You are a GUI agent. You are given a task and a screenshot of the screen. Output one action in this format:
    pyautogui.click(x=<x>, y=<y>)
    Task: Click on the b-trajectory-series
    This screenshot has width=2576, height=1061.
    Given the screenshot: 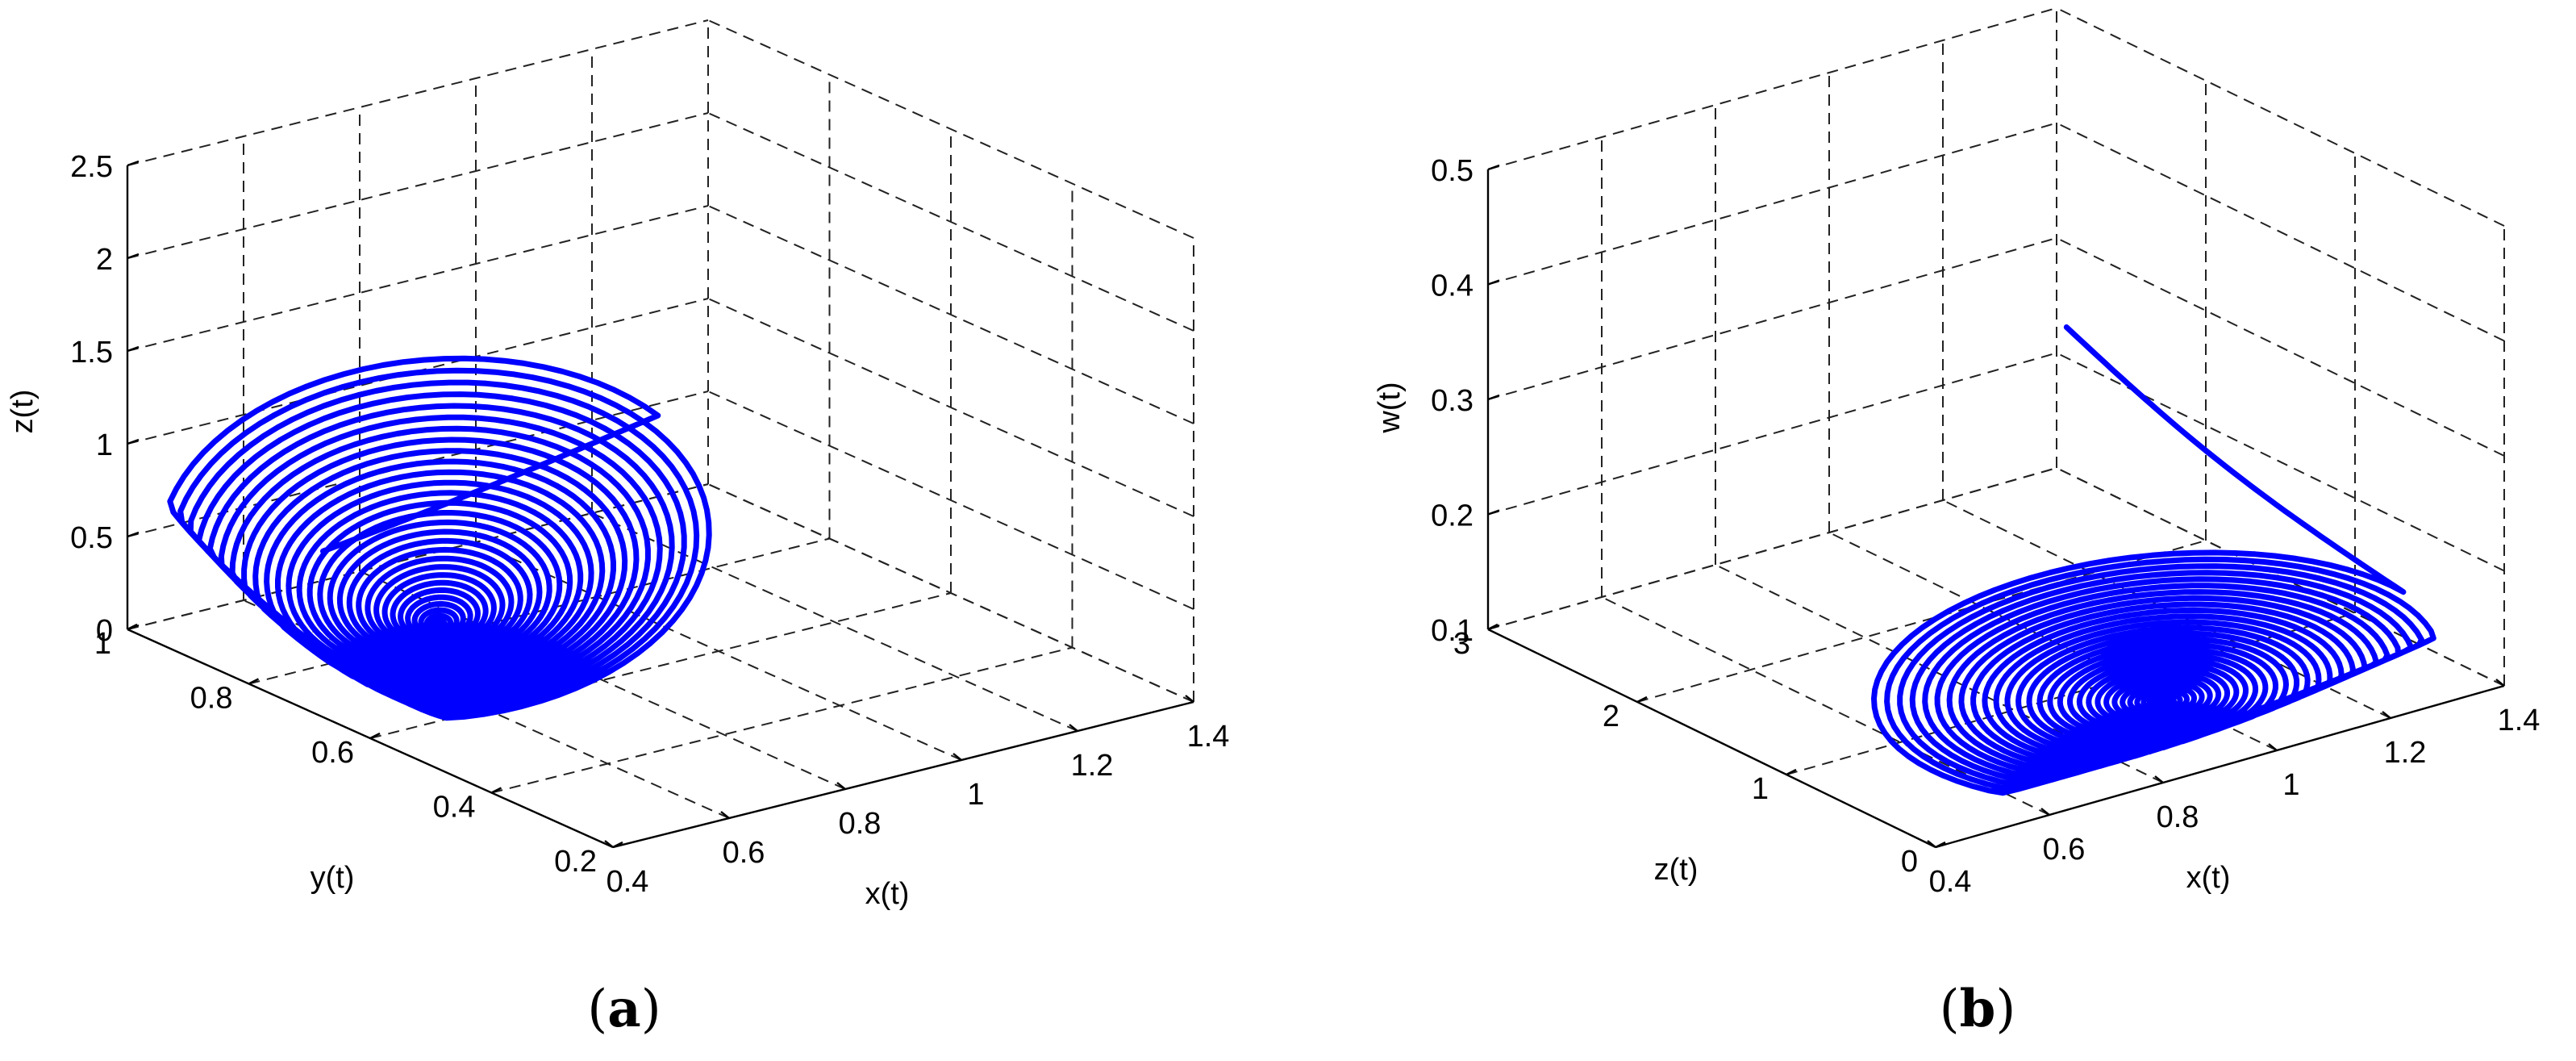 What is the action you would take?
    pyautogui.click(x=2153, y=560)
    